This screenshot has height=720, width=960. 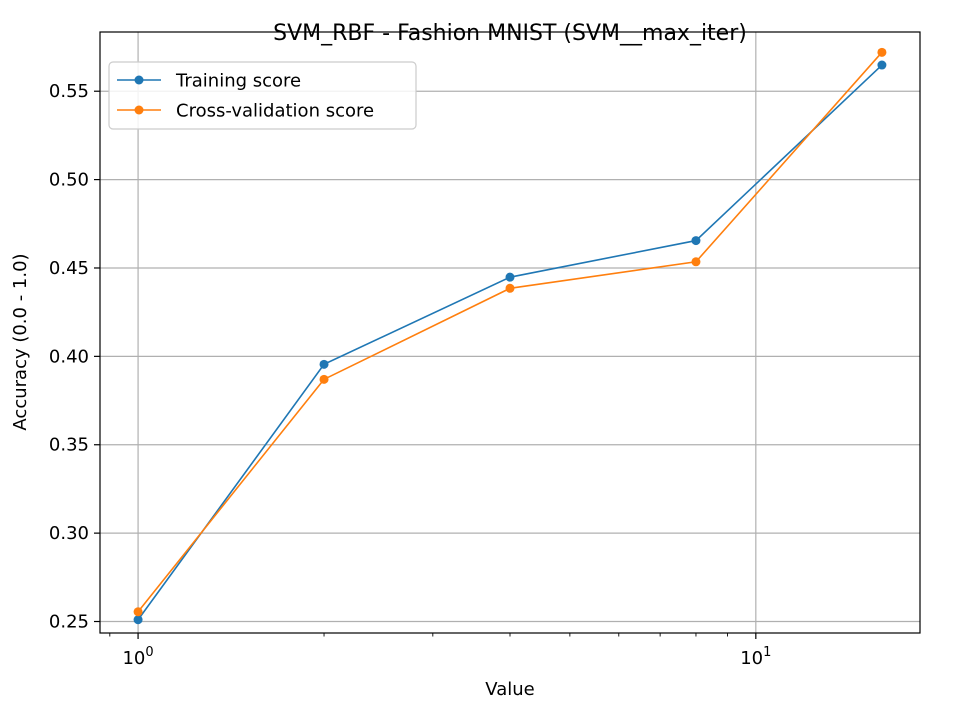 What do you see at coordinates (69, 445) in the screenshot?
I see `y-tick-label: 0.35` at bounding box center [69, 445].